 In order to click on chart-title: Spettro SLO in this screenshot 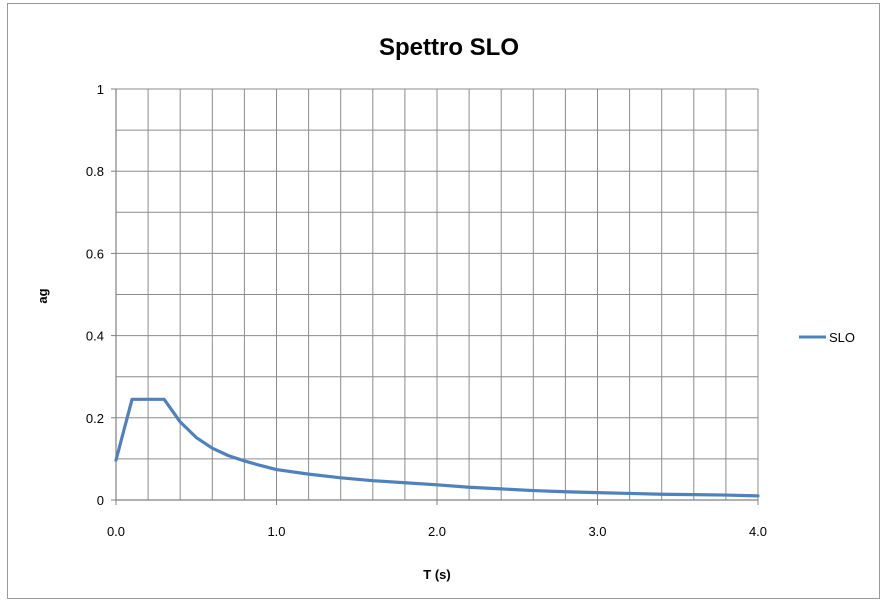, I will do `click(449, 47)`.